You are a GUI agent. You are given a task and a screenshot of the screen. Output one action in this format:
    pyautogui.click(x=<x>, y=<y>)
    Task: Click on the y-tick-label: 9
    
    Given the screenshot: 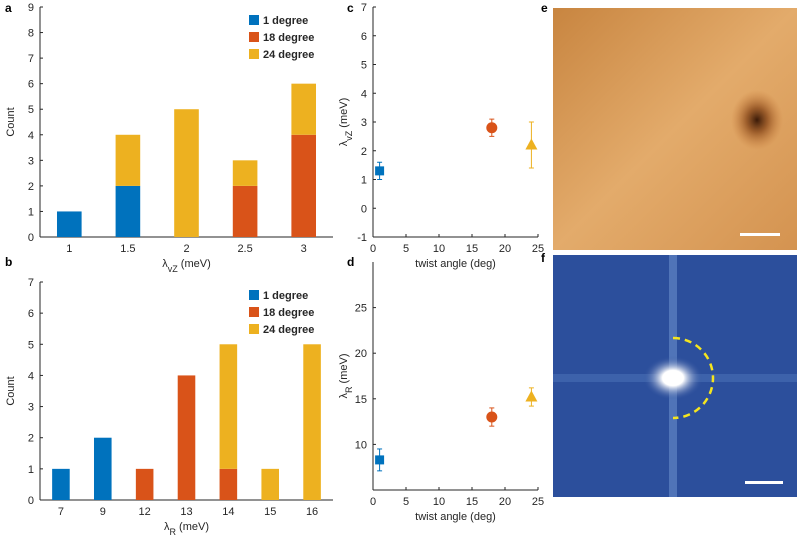 What is the action you would take?
    pyautogui.click(x=31, y=8)
    